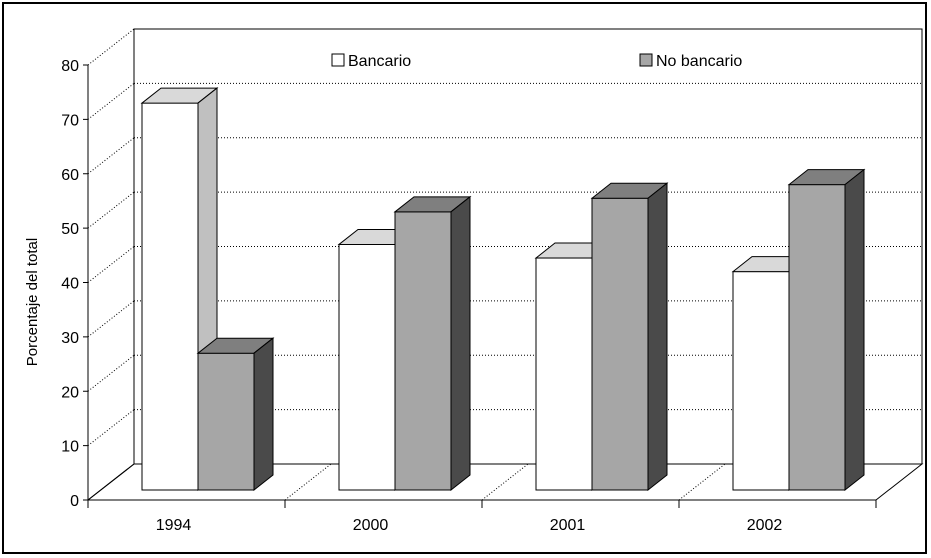 This screenshot has height=558, width=931. Describe the element at coordinates (111, 482) in the screenshot. I see `left-depth-edge` at that location.